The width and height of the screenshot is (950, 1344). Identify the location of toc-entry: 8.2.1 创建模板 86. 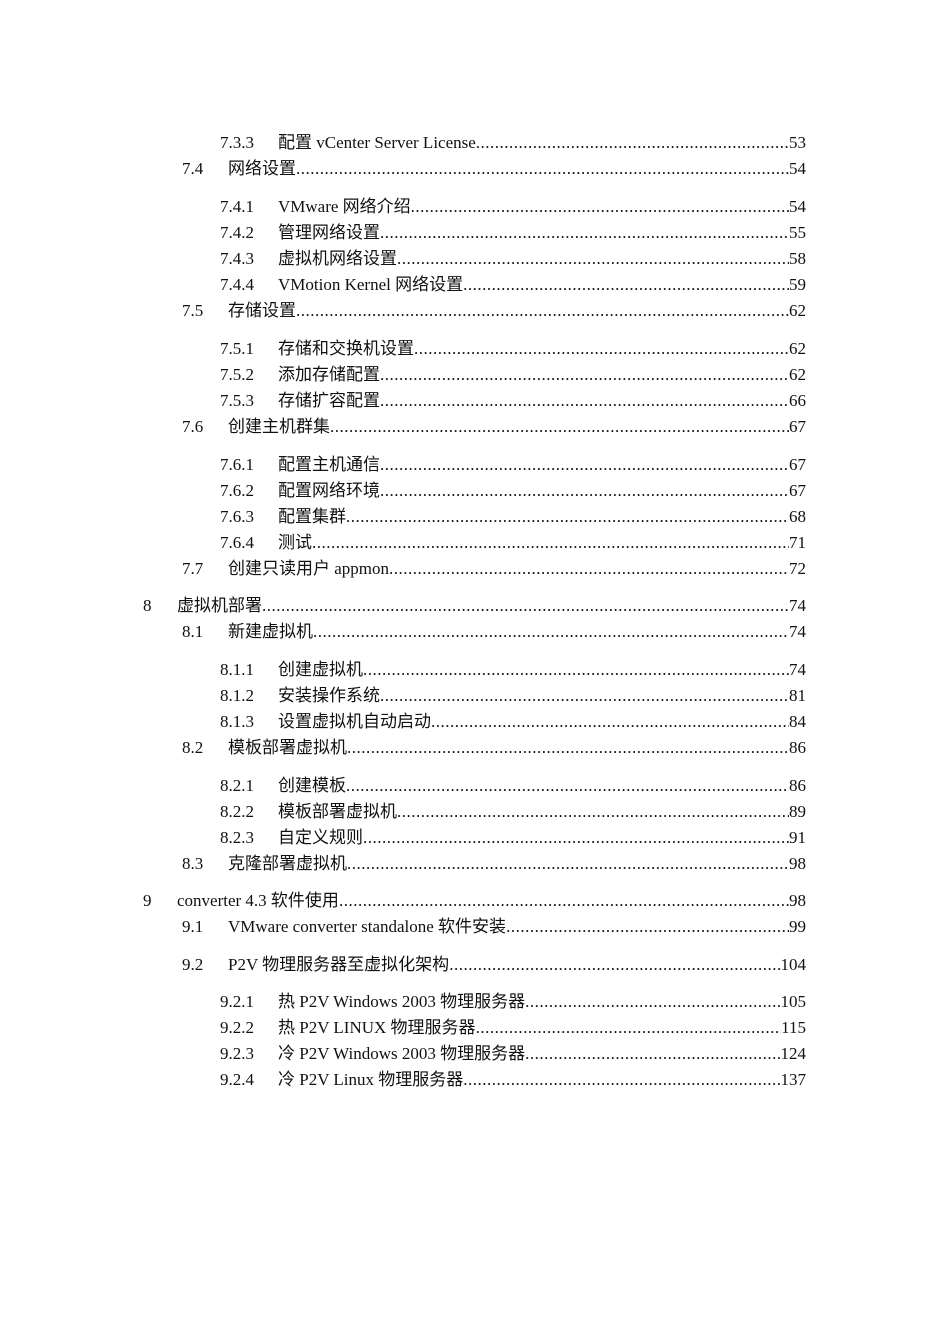
(513, 786).